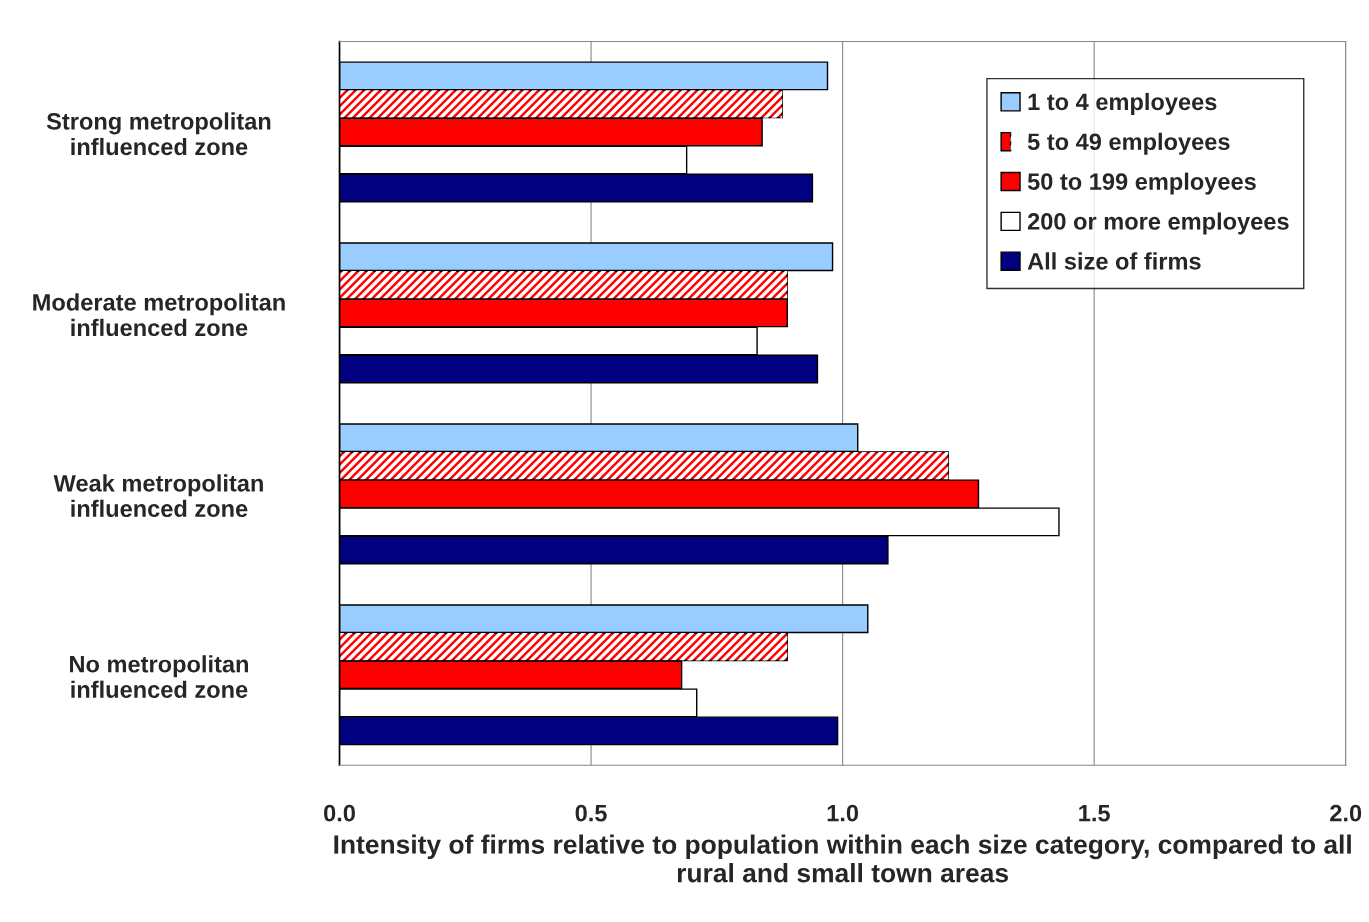  Describe the element at coordinates (159, 315) in the screenshot. I see `y-tick-label: Moderate metropolitan influenced zone` at that location.